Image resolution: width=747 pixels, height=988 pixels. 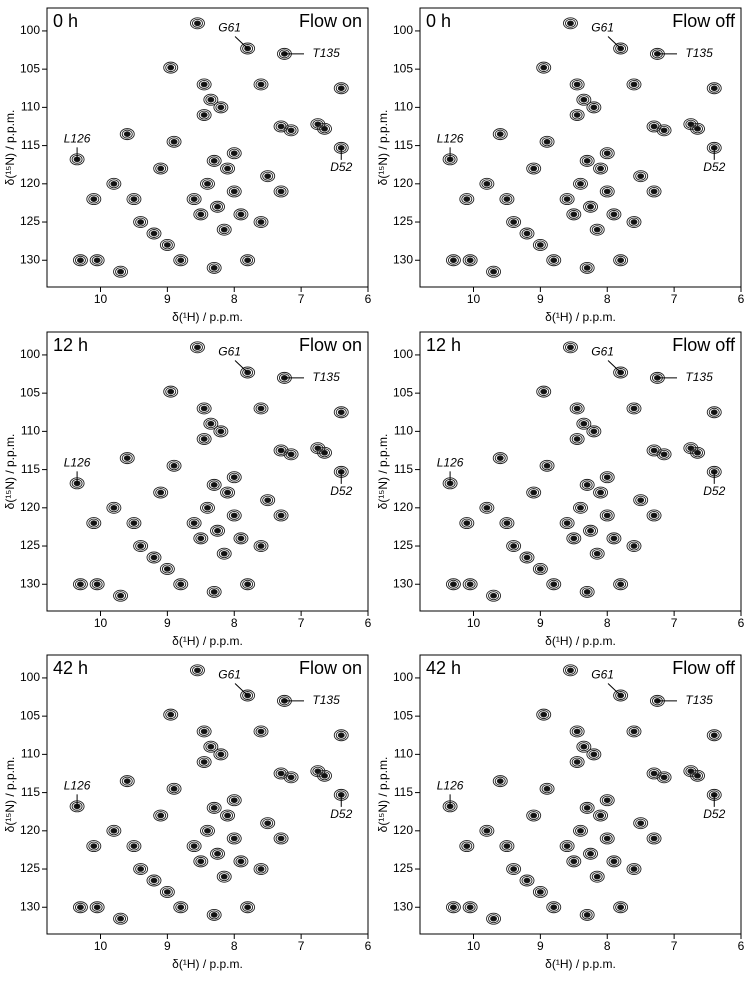 What do you see at coordinates (580, 471) in the screenshot?
I see `plot-frame` at bounding box center [580, 471].